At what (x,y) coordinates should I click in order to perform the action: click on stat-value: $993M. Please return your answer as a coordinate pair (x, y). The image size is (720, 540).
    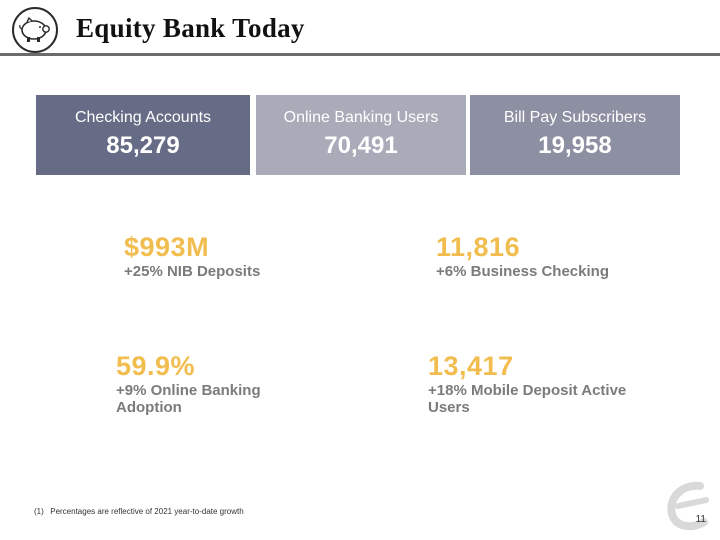
    Looking at the image, I should click on (167, 247).